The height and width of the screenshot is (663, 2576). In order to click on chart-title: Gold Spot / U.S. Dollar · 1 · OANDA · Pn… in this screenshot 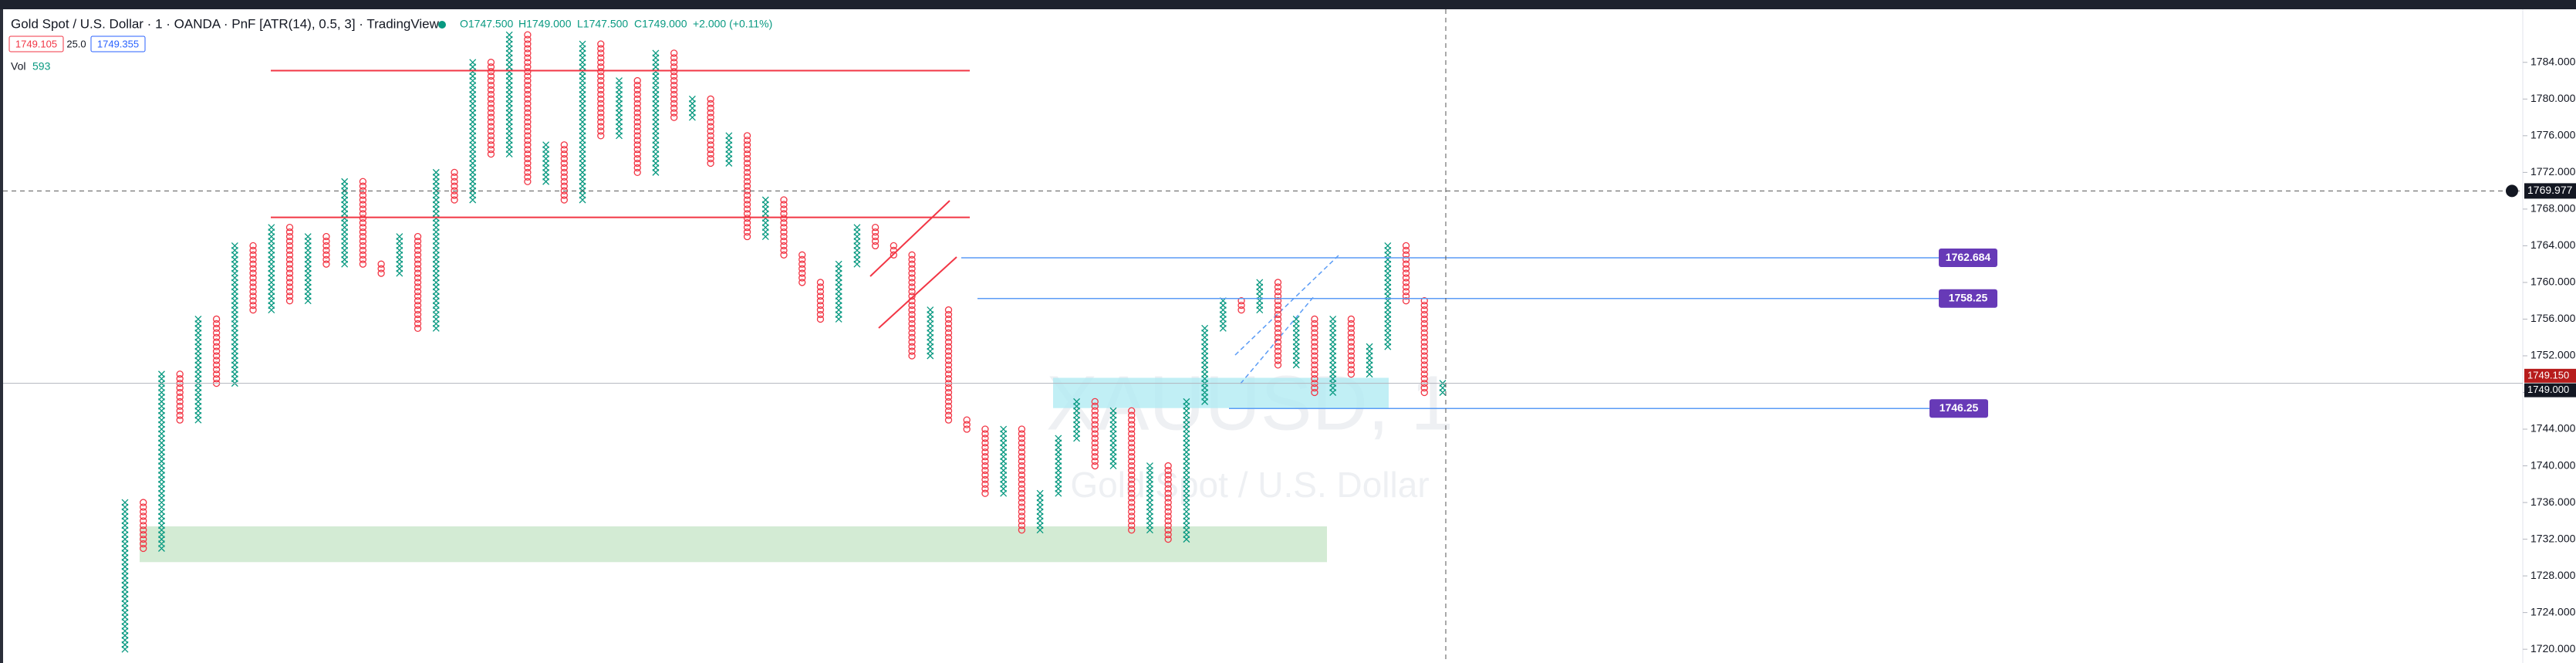, I will do `click(225, 23)`.